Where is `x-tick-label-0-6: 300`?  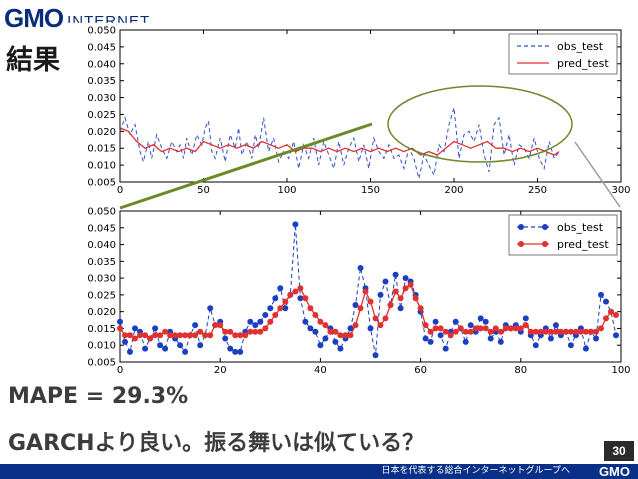 x-tick-label-0-6: 300 is located at coordinates (620, 190).